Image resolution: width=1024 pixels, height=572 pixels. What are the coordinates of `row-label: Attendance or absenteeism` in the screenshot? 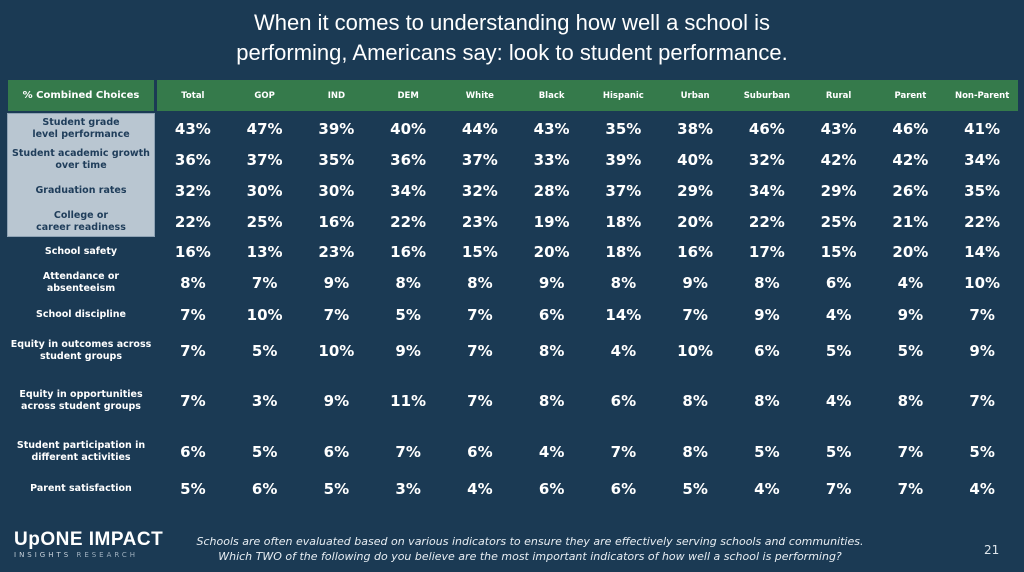 It's located at (81, 283).